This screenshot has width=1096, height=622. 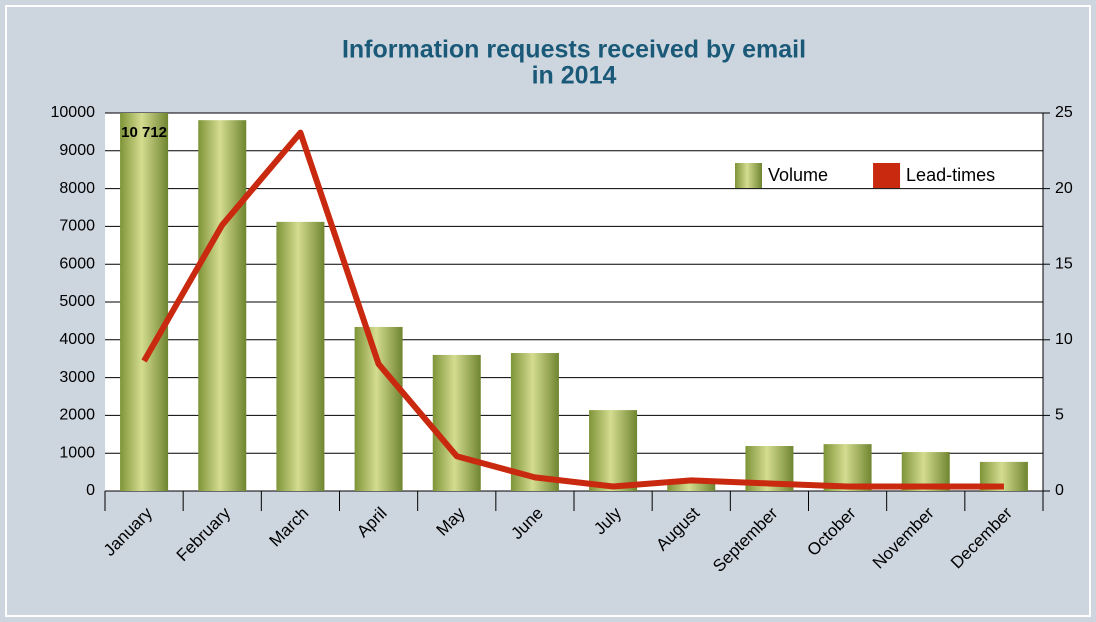 What do you see at coordinates (1059, 415) in the screenshot?
I see `y2-tick-label: 5` at bounding box center [1059, 415].